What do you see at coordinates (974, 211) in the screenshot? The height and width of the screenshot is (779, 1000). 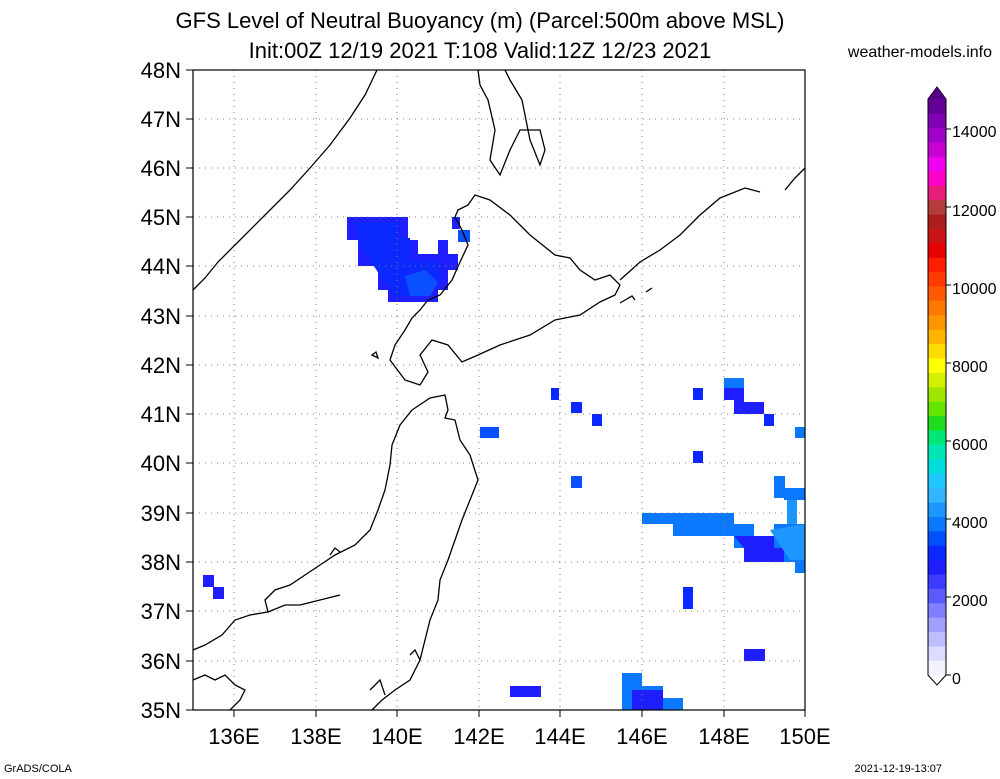 I see `colorbar-label: 12000` at bounding box center [974, 211].